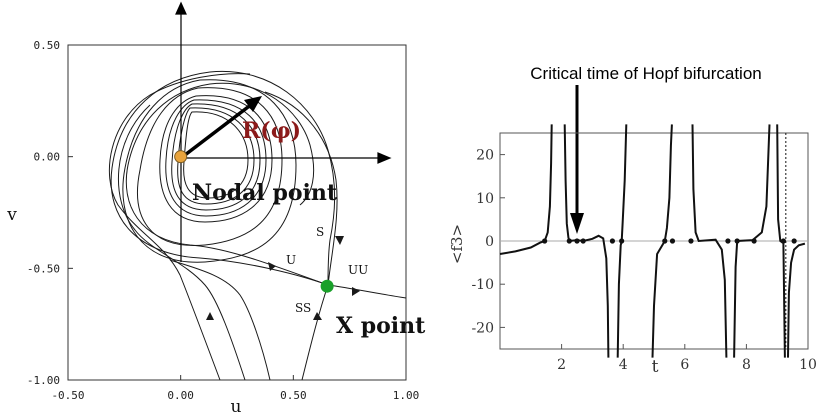  Describe the element at coordinates (271, 131) in the screenshot. I see `radius-label: R(φ)` at that location.